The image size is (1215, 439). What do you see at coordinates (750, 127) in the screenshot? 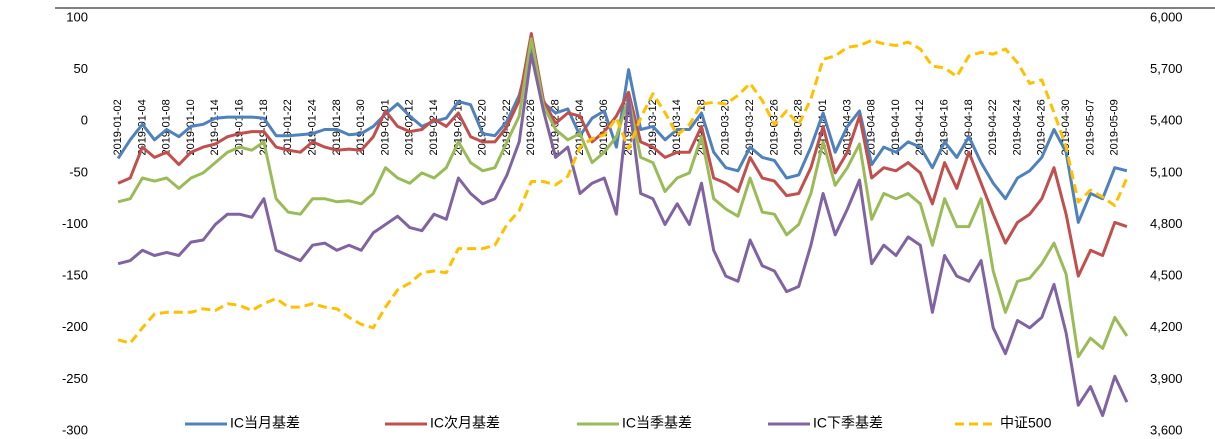
I see `x-tick-label: 2019-03-22` at bounding box center [750, 127].